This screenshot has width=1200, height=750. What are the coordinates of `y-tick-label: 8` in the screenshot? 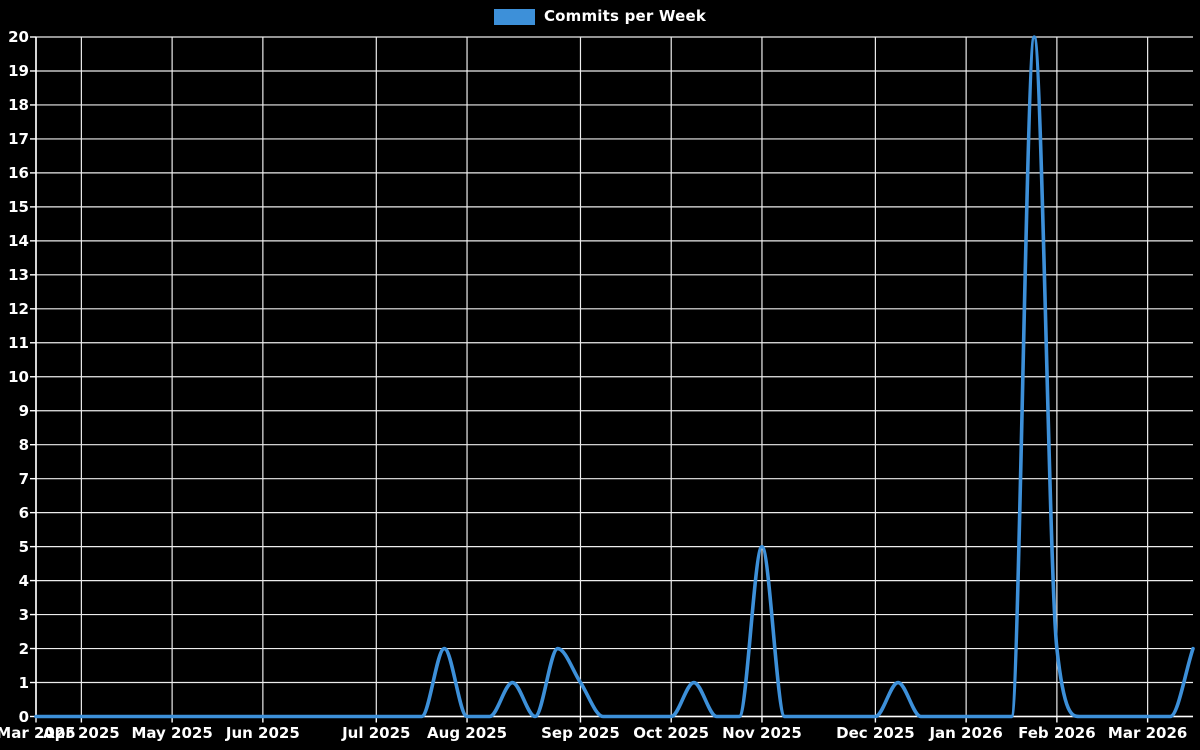 It's located at (23, 444).